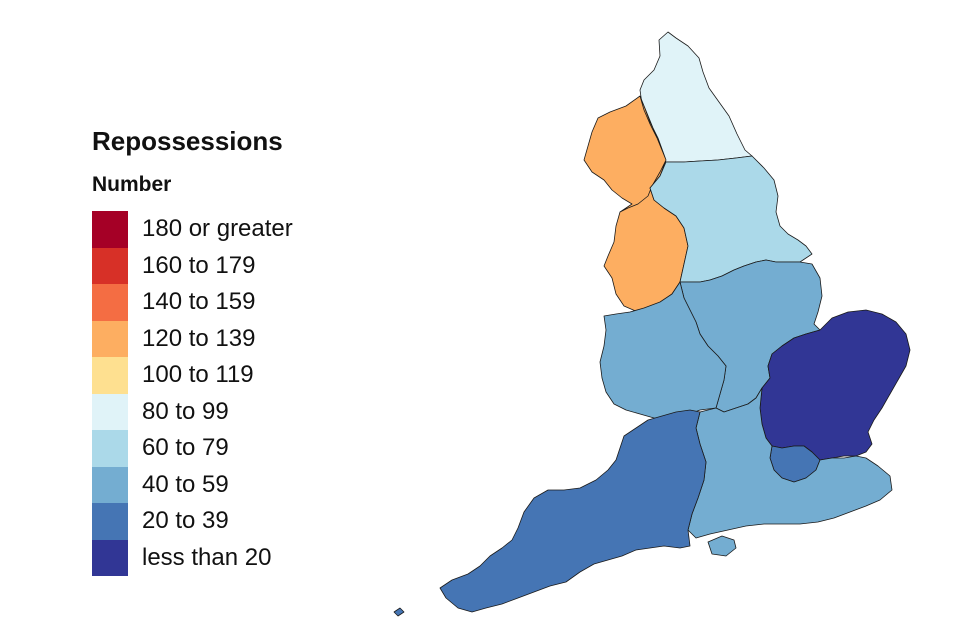 Image resolution: width=960 pixels, height=640 pixels. Describe the element at coordinates (636, 204) in the screenshot. I see `region-north-west` at that location.